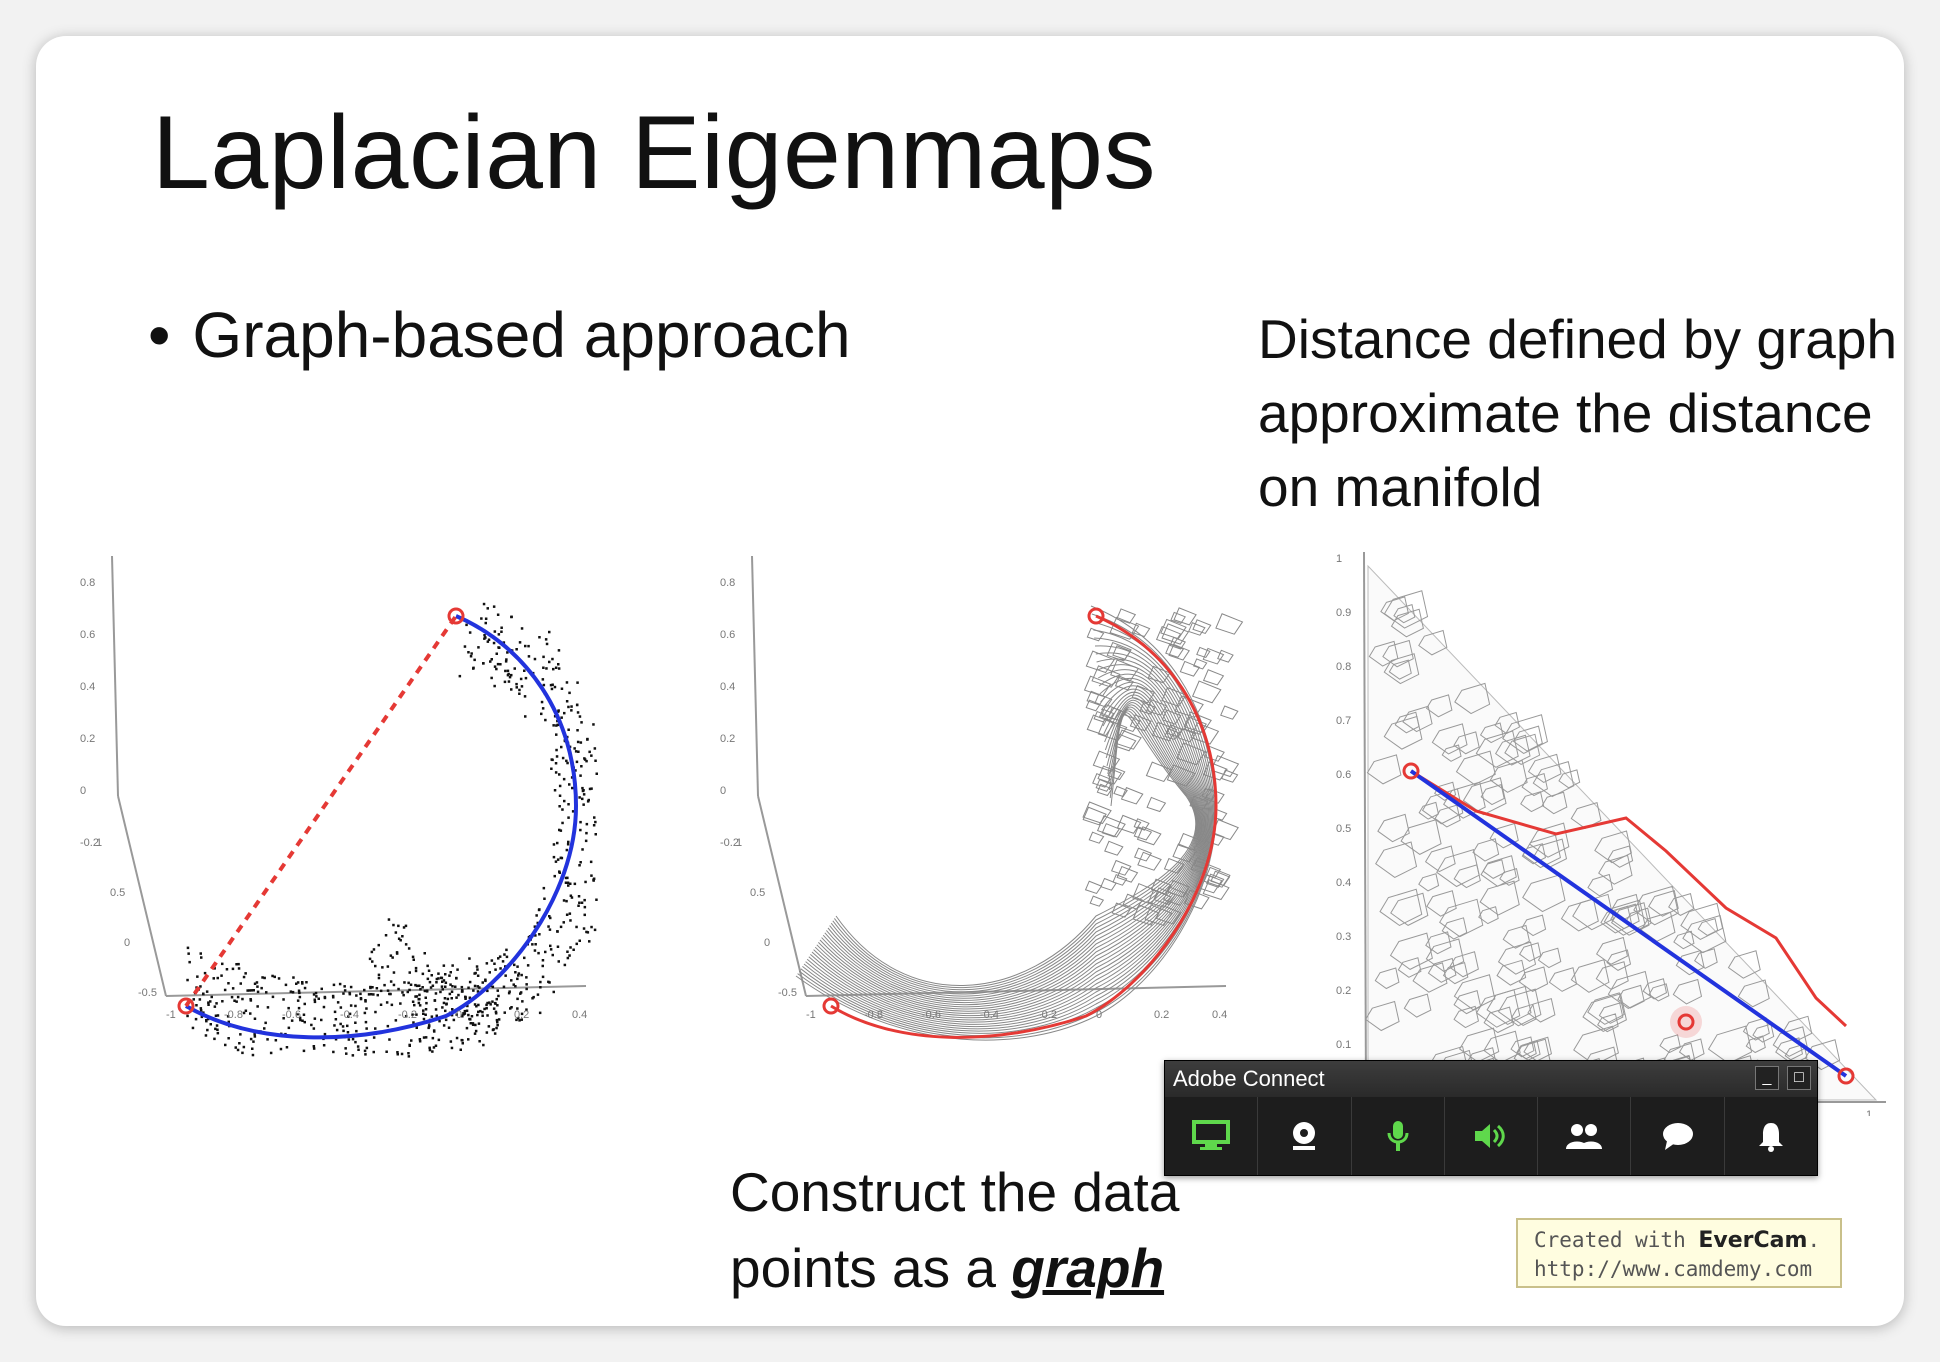 This screenshot has width=1940, height=1362. What do you see at coordinates (1673, 1269) in the screenshot?
I see `watermark-url: http://www.camdemy.com` at bounding box center [1673, 1269].